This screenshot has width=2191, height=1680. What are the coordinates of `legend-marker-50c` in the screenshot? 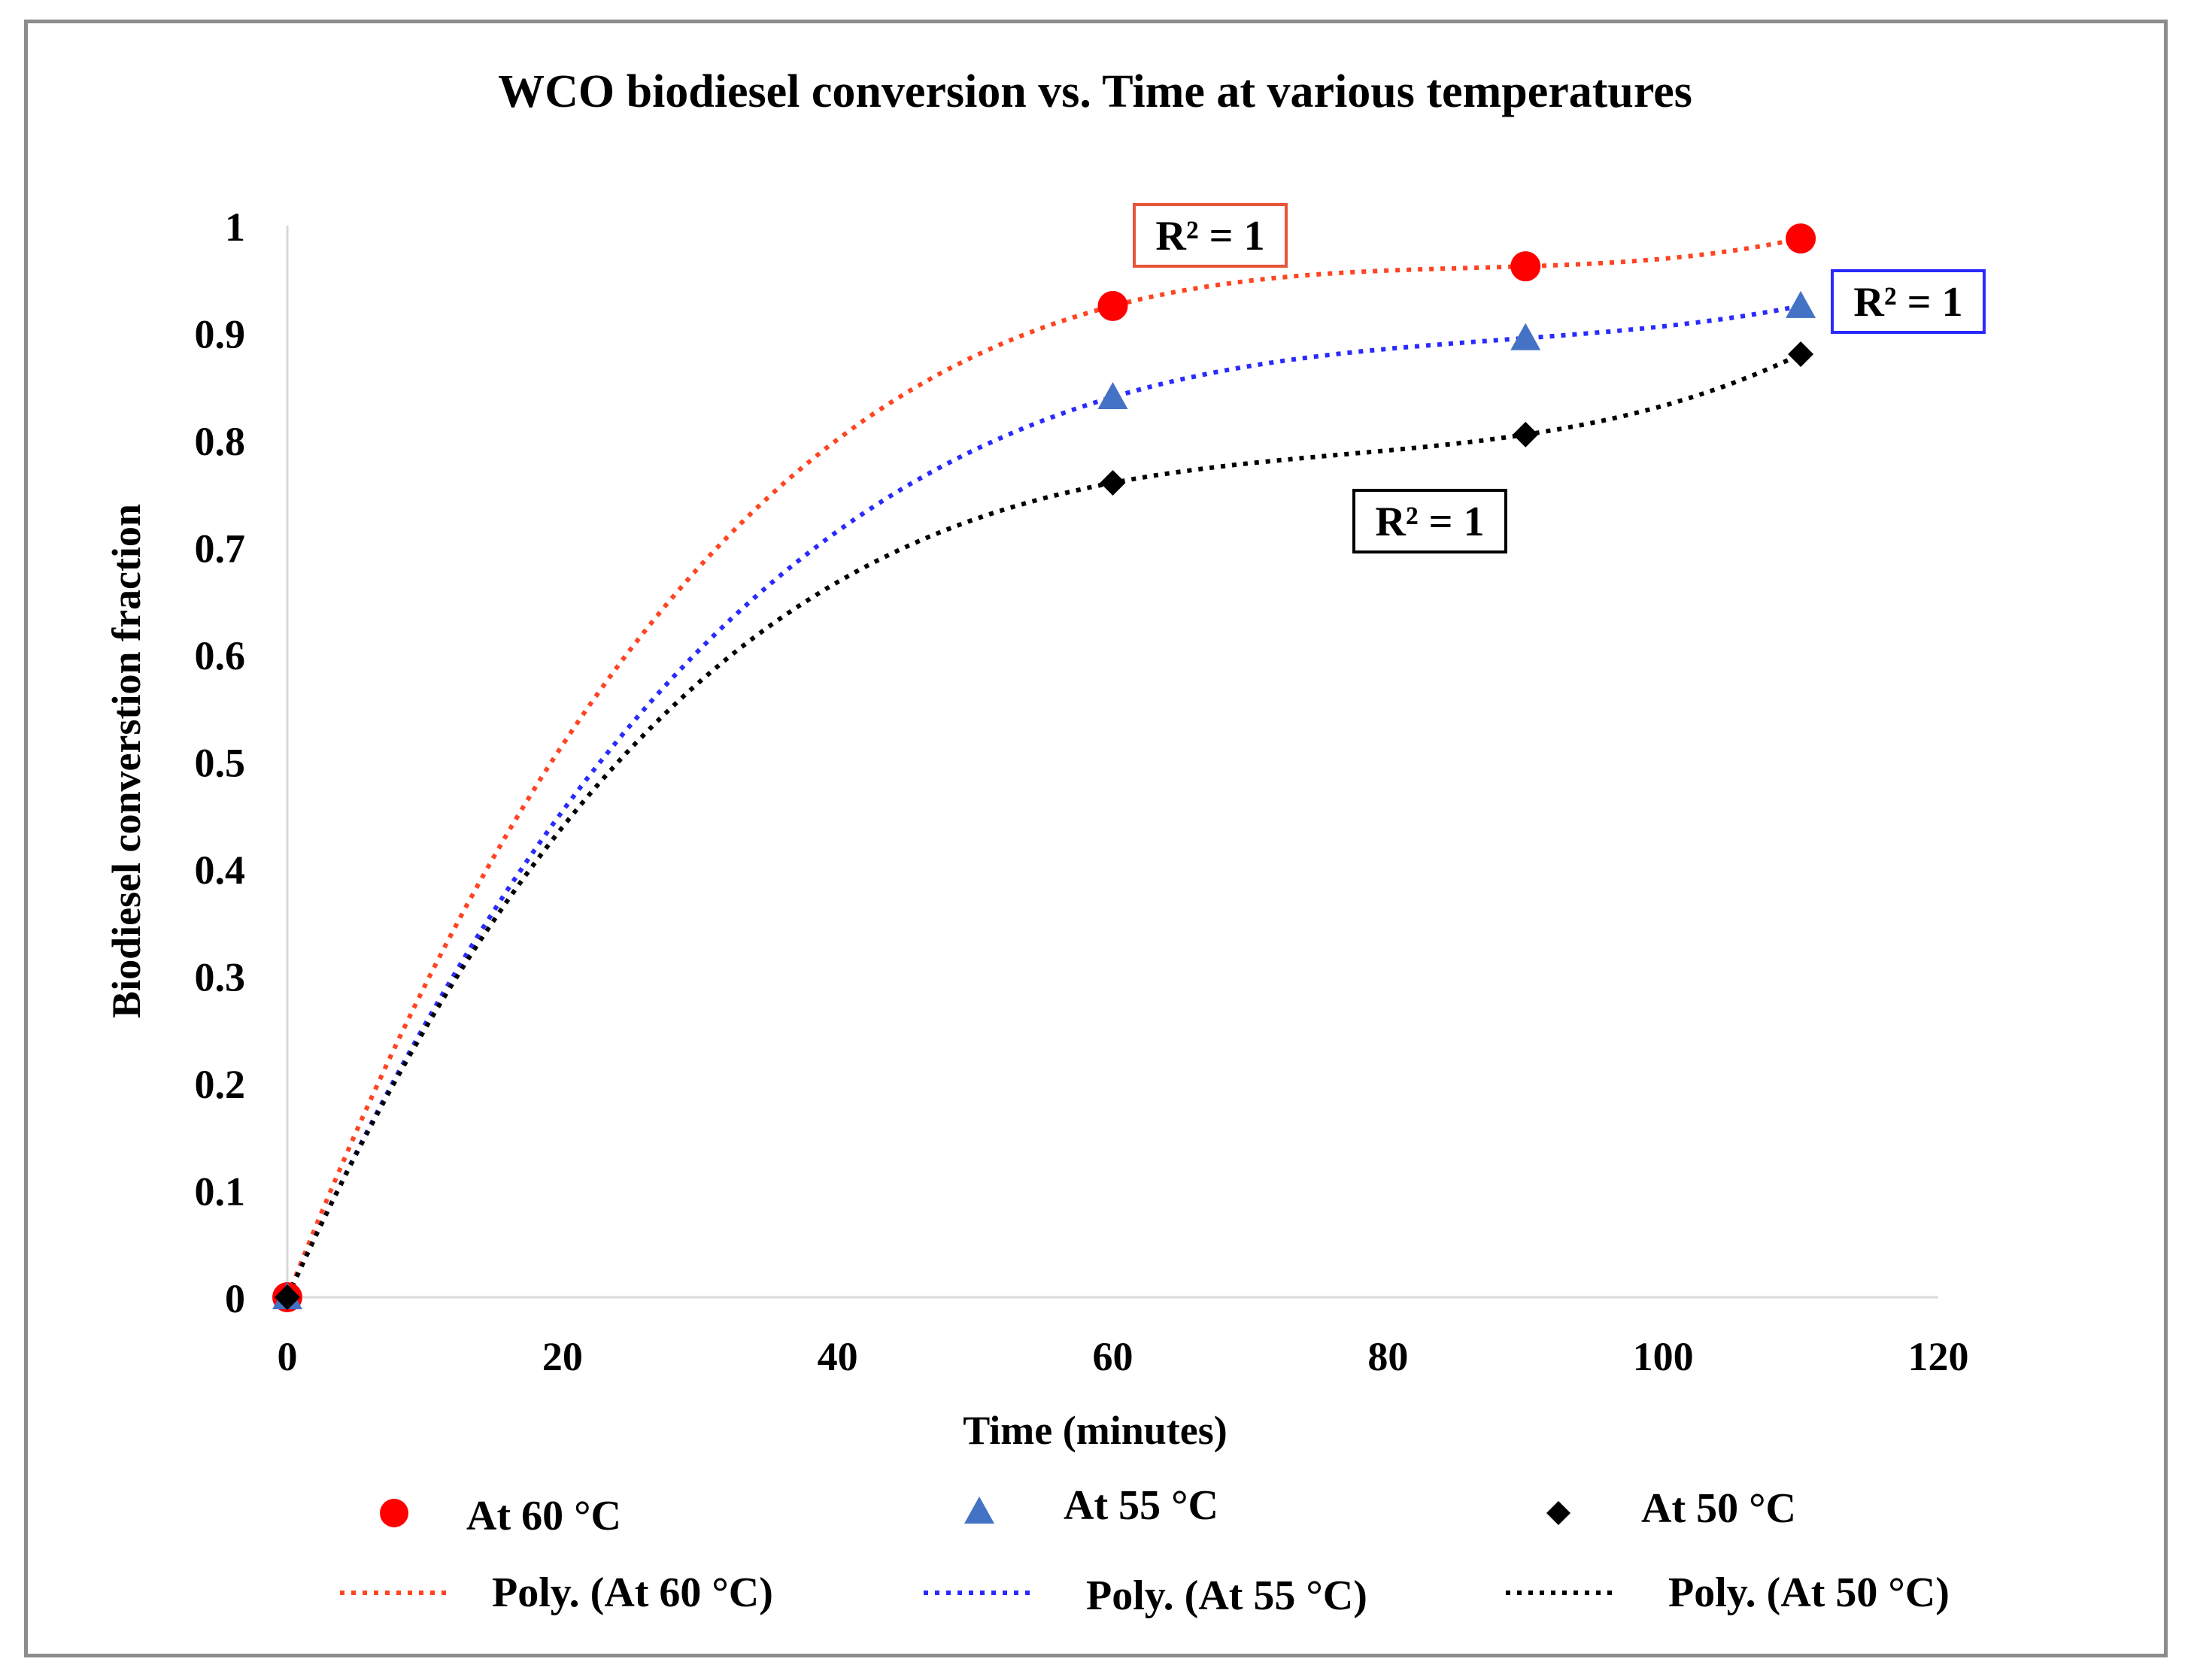 It's located at (1558, 1513).